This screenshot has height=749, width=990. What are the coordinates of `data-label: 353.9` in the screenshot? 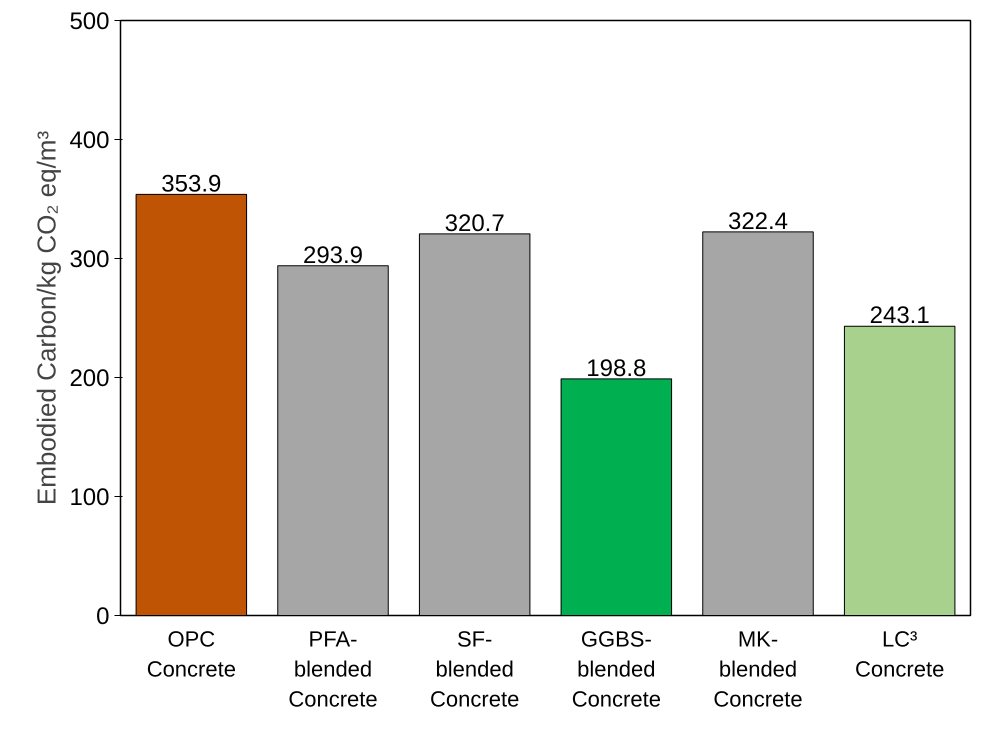 It's located at (191, 184).